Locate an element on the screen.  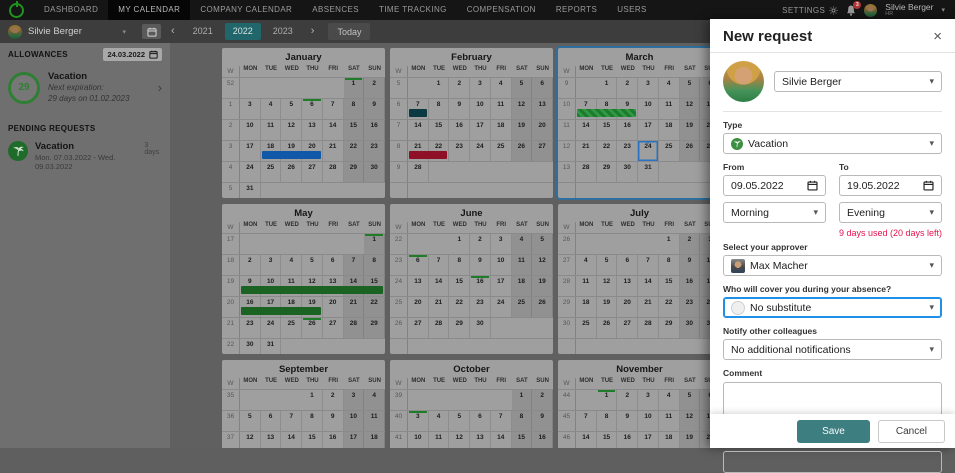
from-daytime-select: Morning ▾ is located at coordinates (774, 212).